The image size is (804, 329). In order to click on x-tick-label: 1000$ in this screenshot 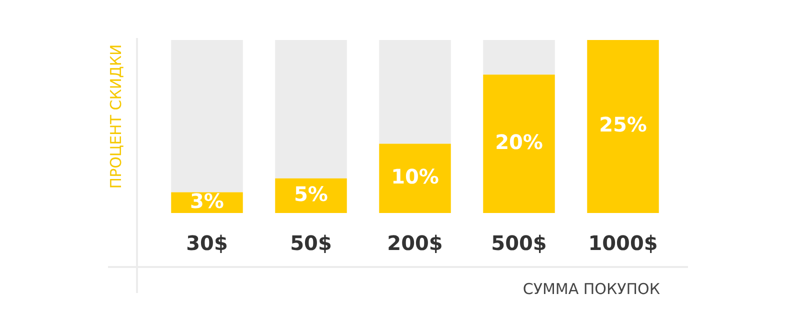, I will do `click(623, 243)`.